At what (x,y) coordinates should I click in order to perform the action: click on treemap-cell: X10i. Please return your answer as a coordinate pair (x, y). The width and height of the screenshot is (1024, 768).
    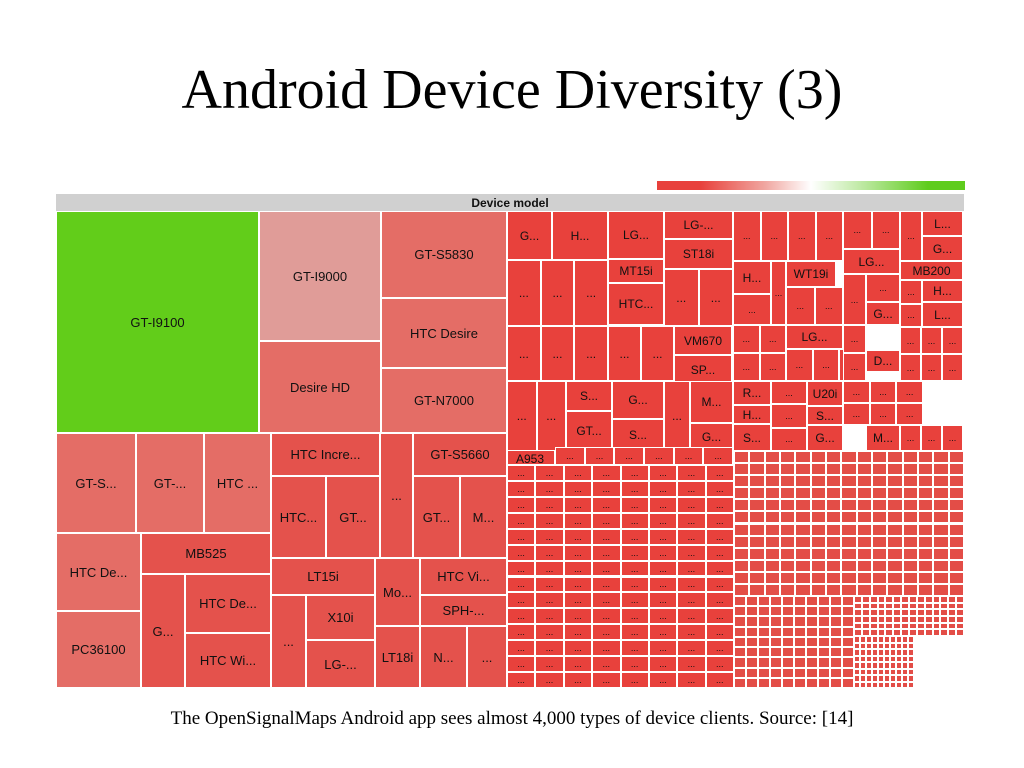
    Looking at the image, I should click on (340, 617).